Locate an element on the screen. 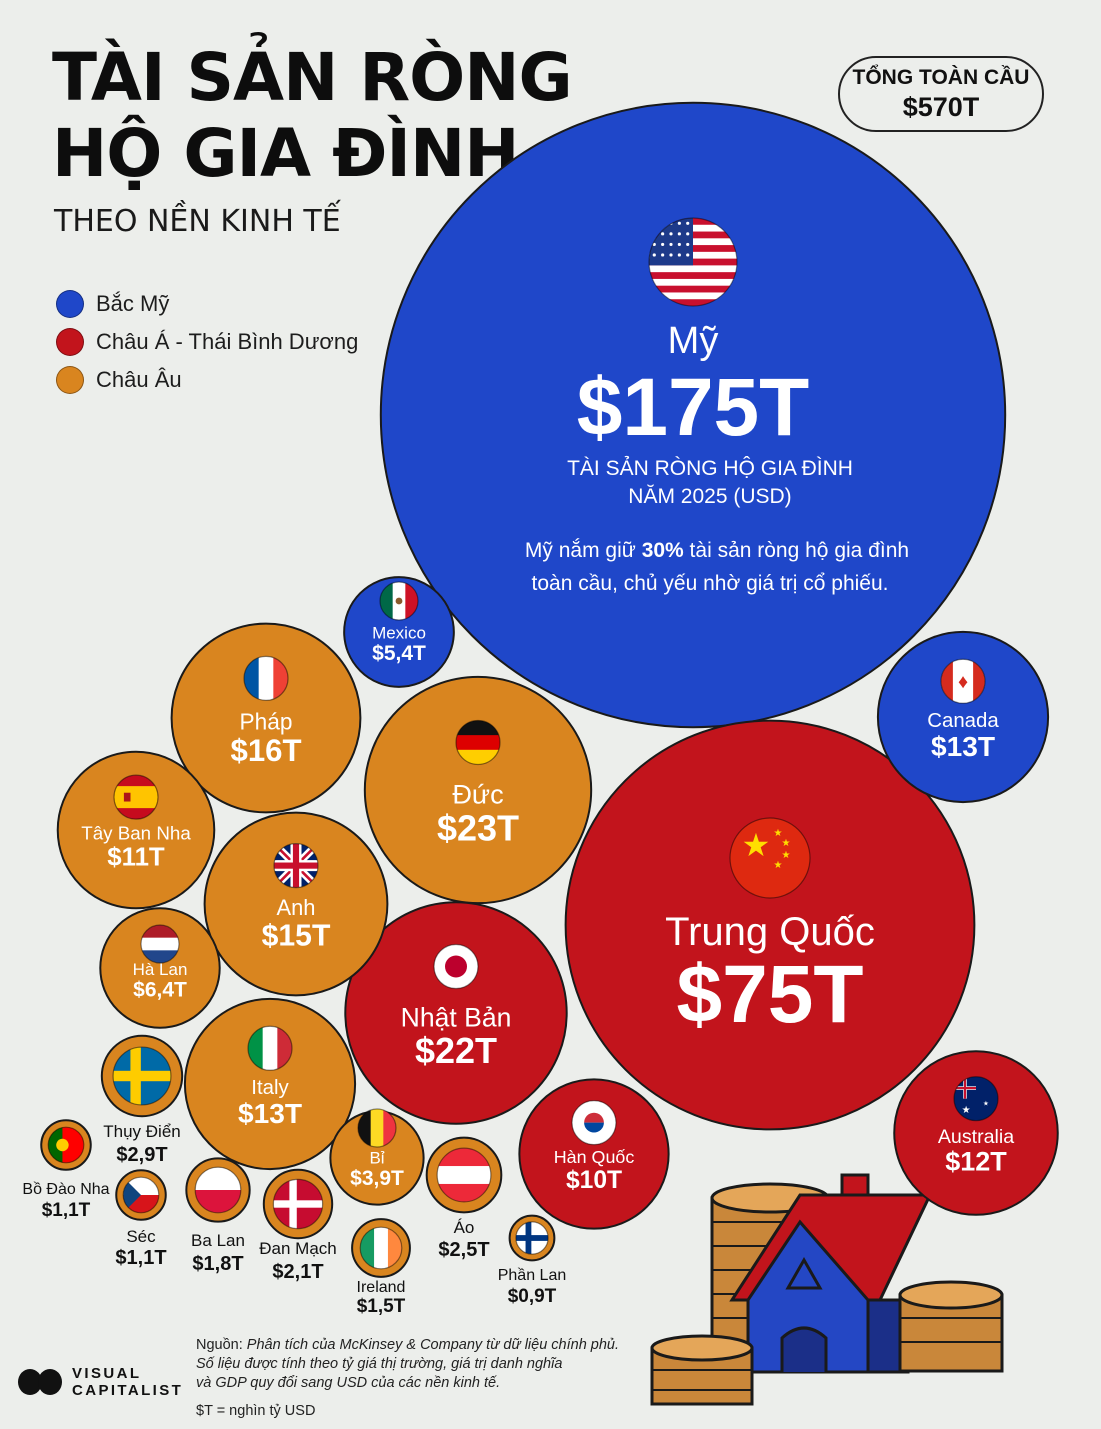 The width and height of the screenshot is (1101, 1429). unit-note: $T = nghìn tỷ USD is located at coordinates (256, 1411).